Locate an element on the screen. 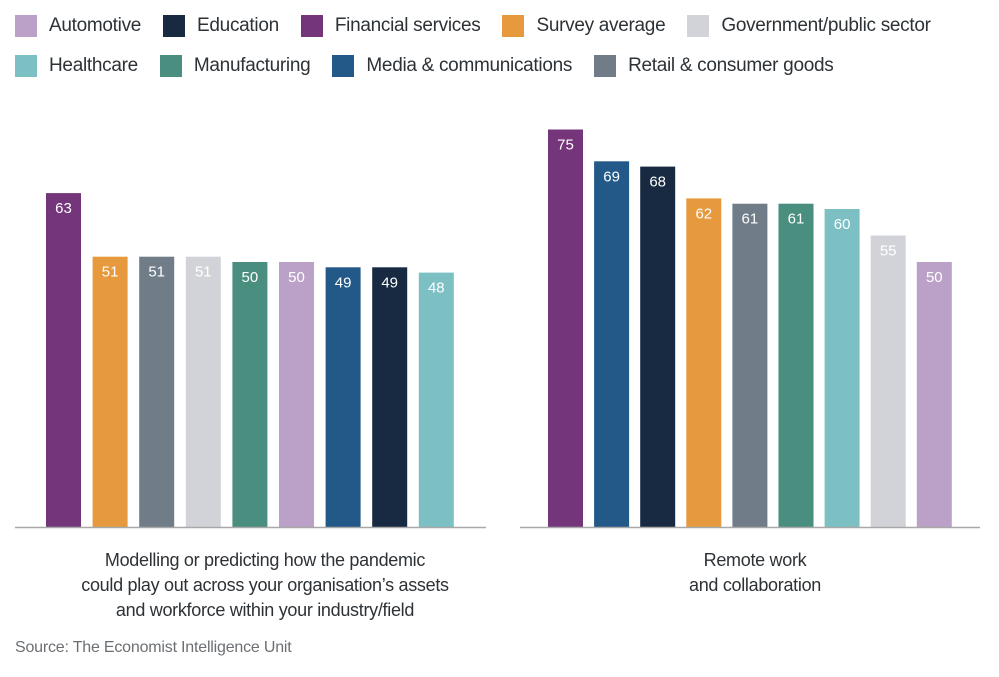  legend-item: Survey average is located at coordinates (584, 26).